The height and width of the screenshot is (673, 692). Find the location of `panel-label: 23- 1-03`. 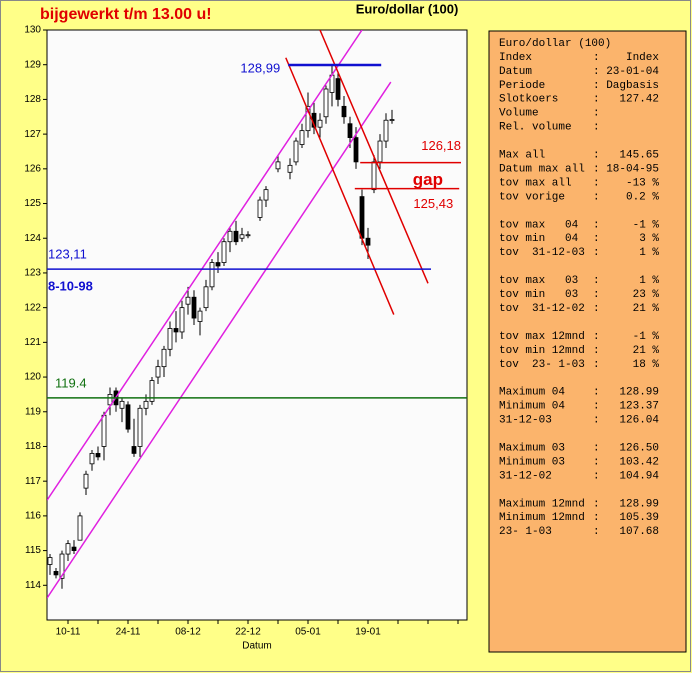

panel-label: 23- 1-03 is located at coordinates (525, 532).